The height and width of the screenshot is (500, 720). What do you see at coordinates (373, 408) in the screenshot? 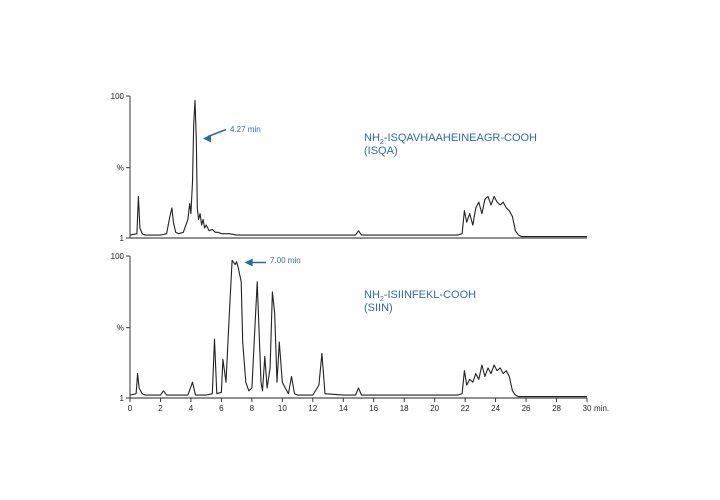
I see `x-tick-label: 16` at bounding box center [373, 408].